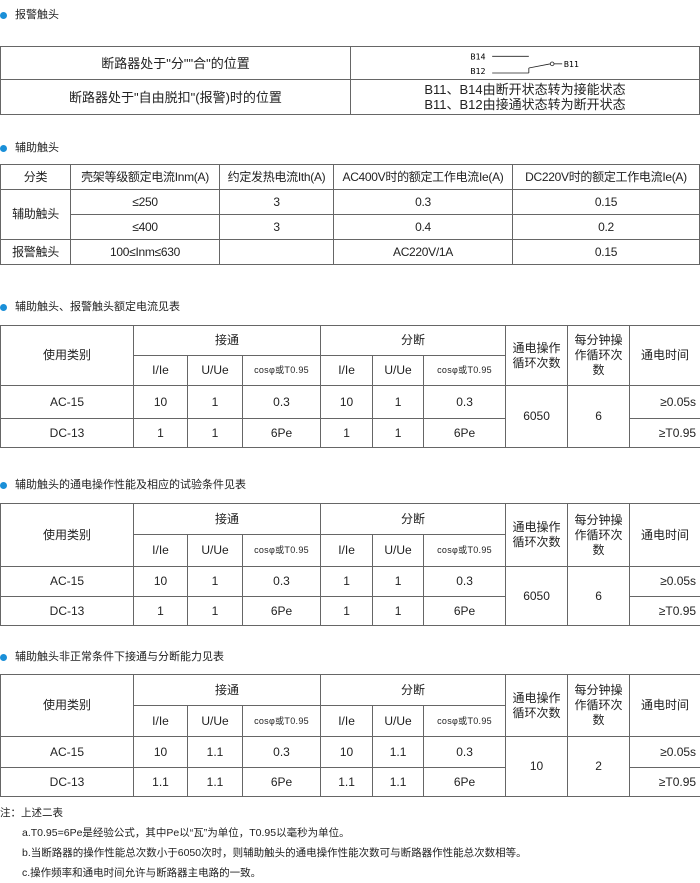  I want to click on label-b11: B11, so click(570, 64).